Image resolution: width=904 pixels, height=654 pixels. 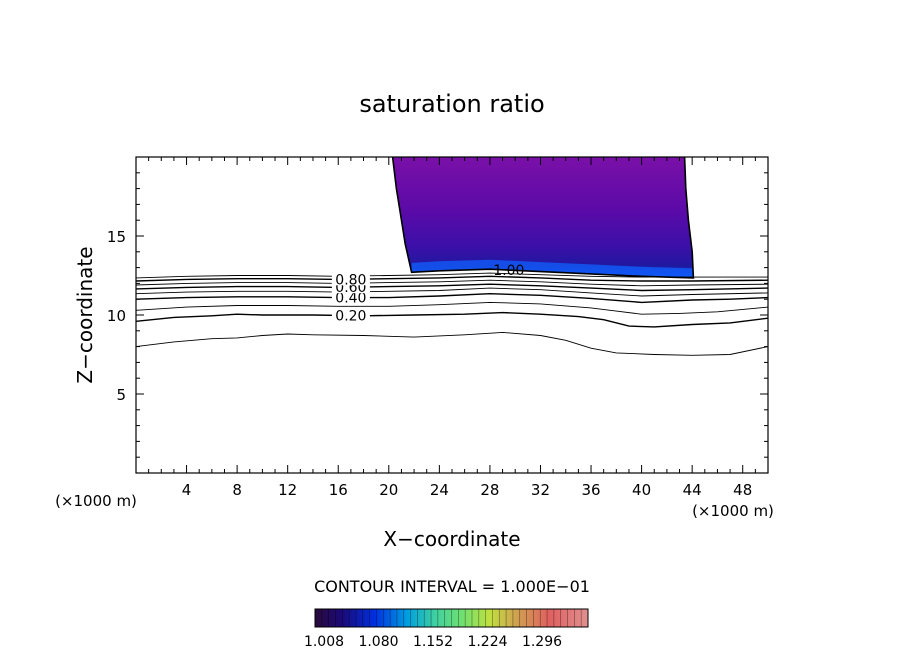 I want to click on contour-label: 0.80, so click(x=350, y=280).